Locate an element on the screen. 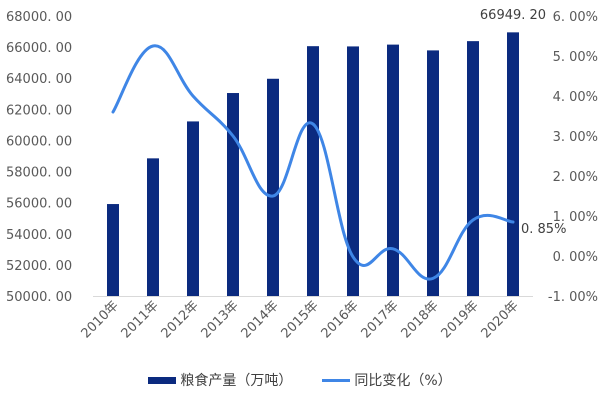 The image size is (600, 400). x-tick-label: 2016年 is located at coordinates (340, 319).